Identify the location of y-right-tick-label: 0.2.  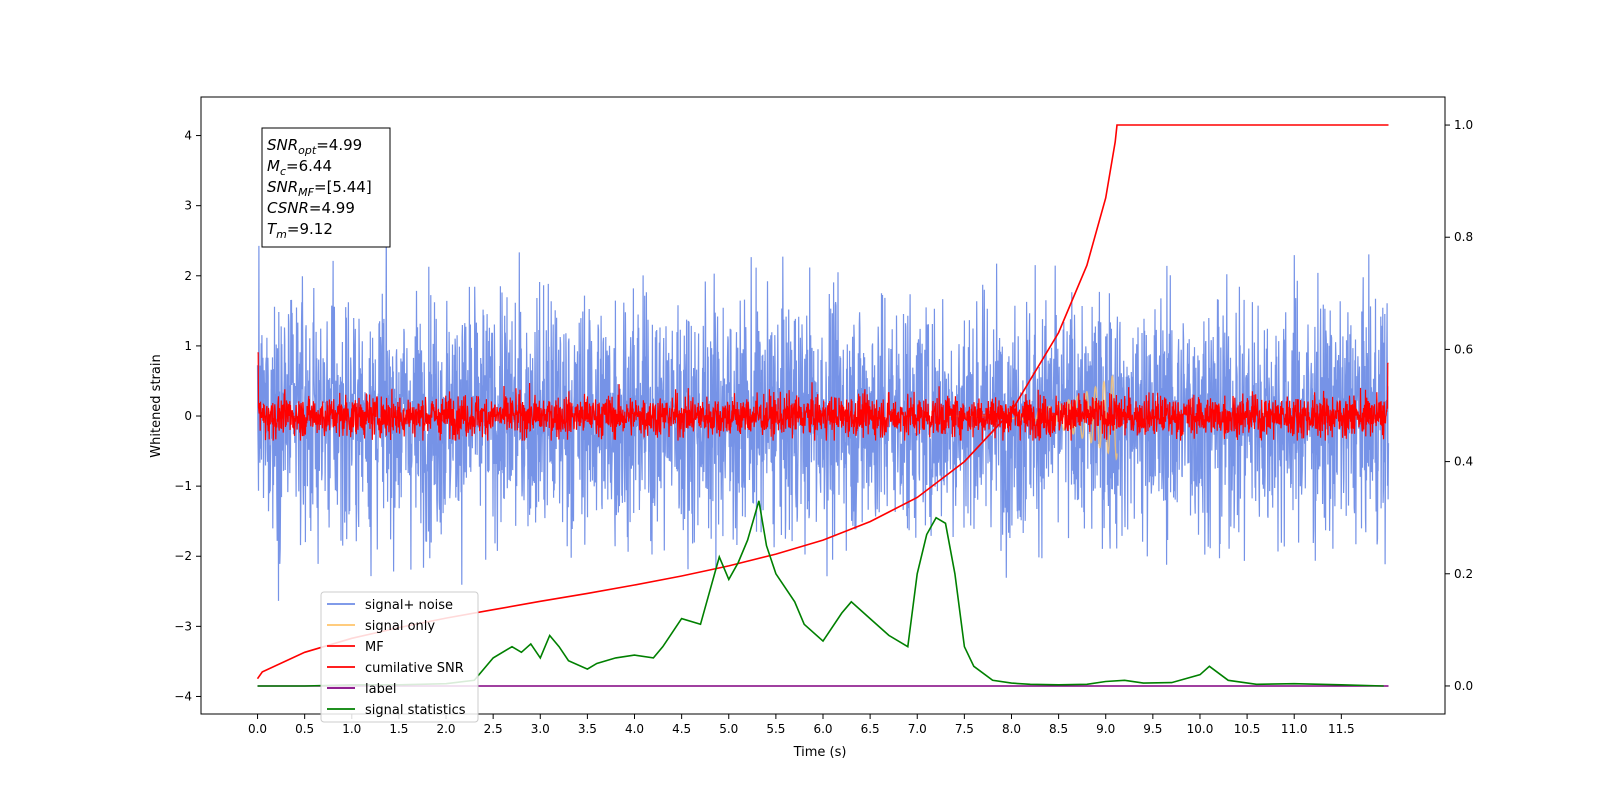
(1463, 574).